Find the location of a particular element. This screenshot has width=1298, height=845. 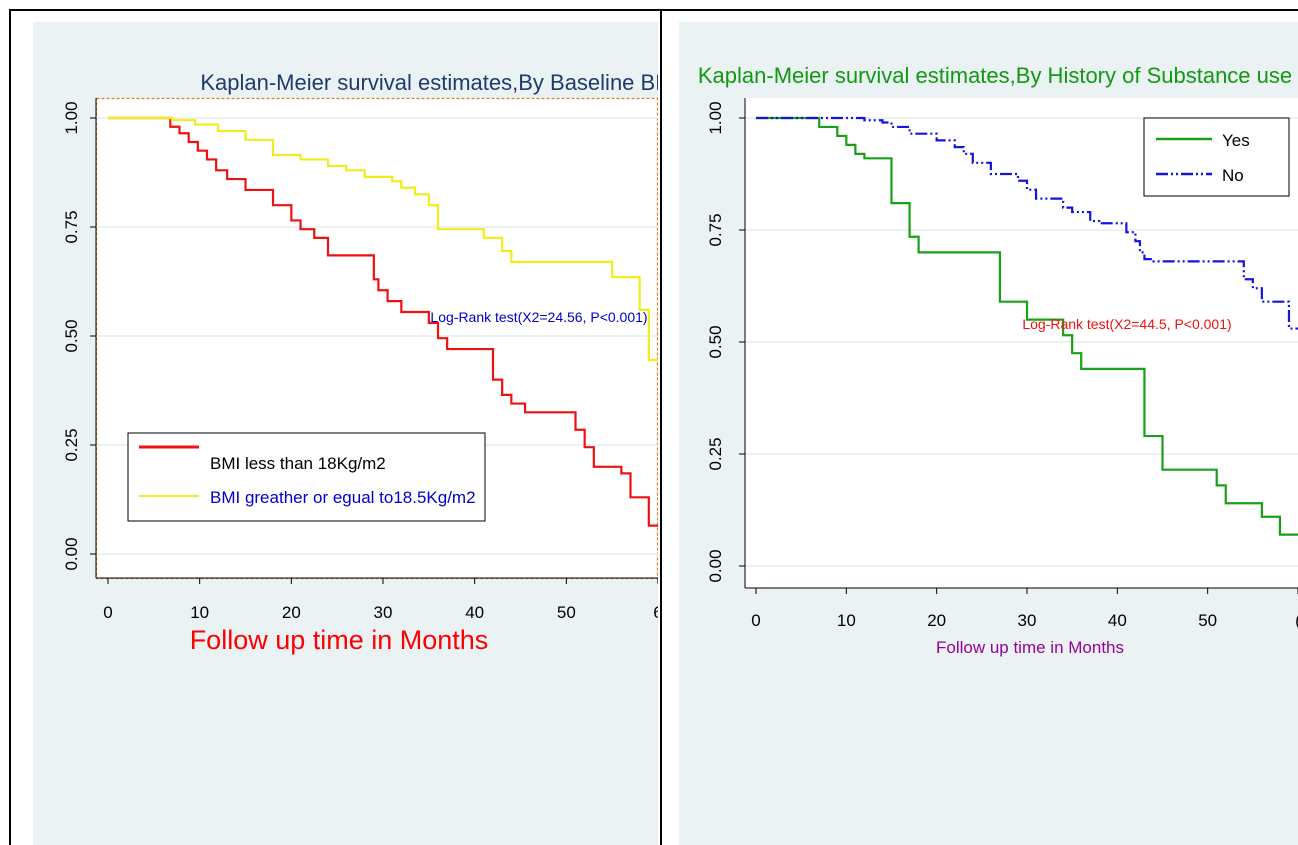

legend-box is located at coordinates (1216, 157).